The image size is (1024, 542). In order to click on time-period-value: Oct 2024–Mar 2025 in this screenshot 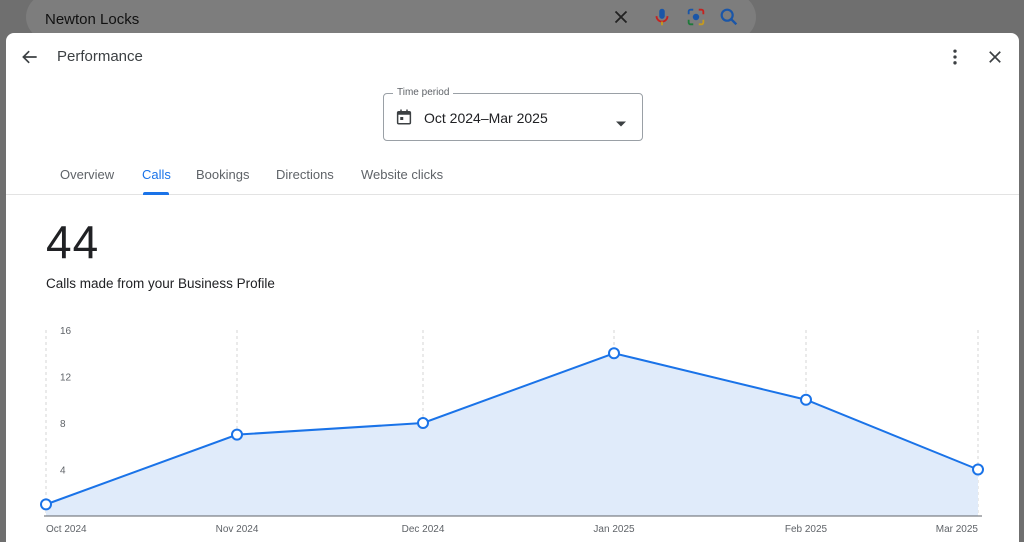, I will do `click(486, 118)`.